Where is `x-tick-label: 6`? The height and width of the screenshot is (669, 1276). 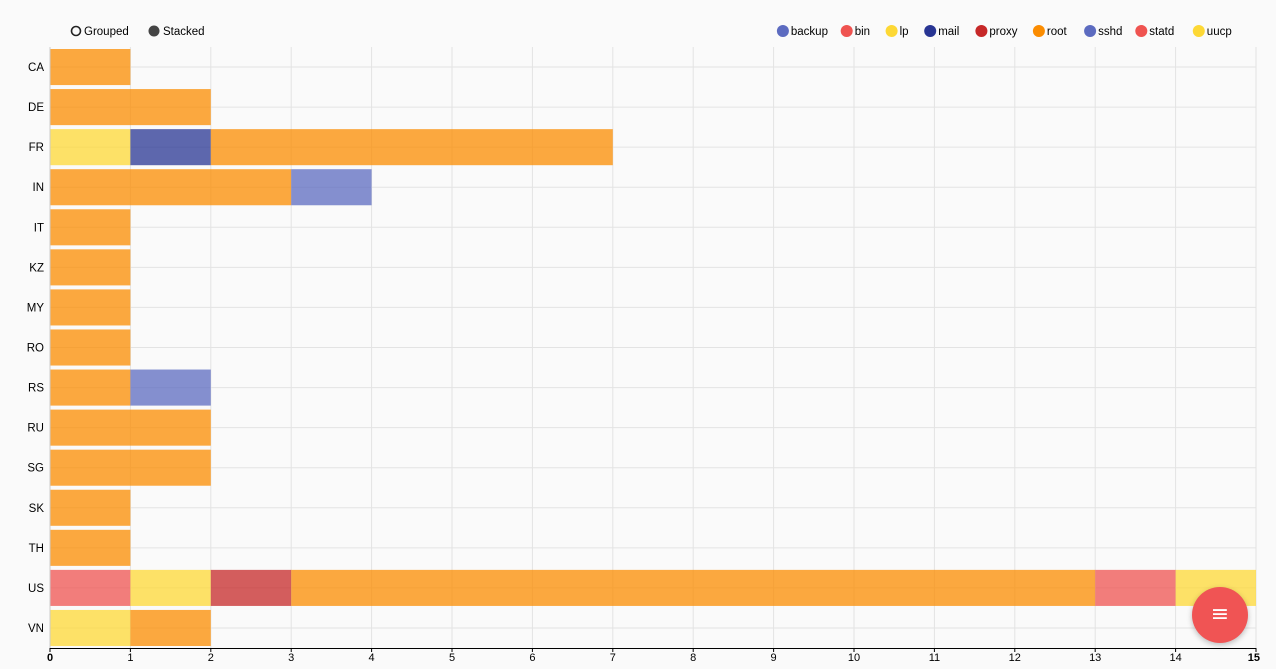 x-tick-label: 6 is located at coordinates (532, 658).